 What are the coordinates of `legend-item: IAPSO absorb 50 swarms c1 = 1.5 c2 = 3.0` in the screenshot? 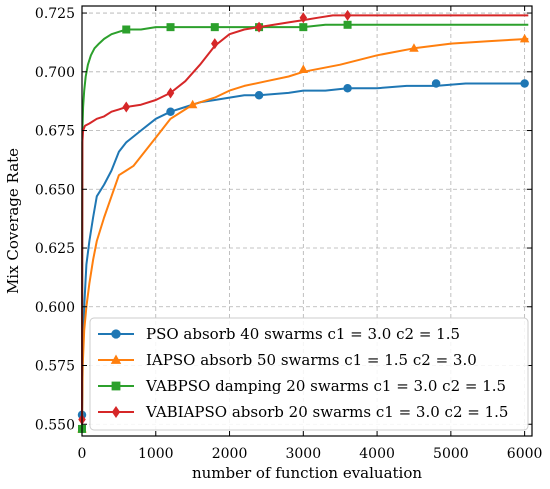 It's located at (287, 360).